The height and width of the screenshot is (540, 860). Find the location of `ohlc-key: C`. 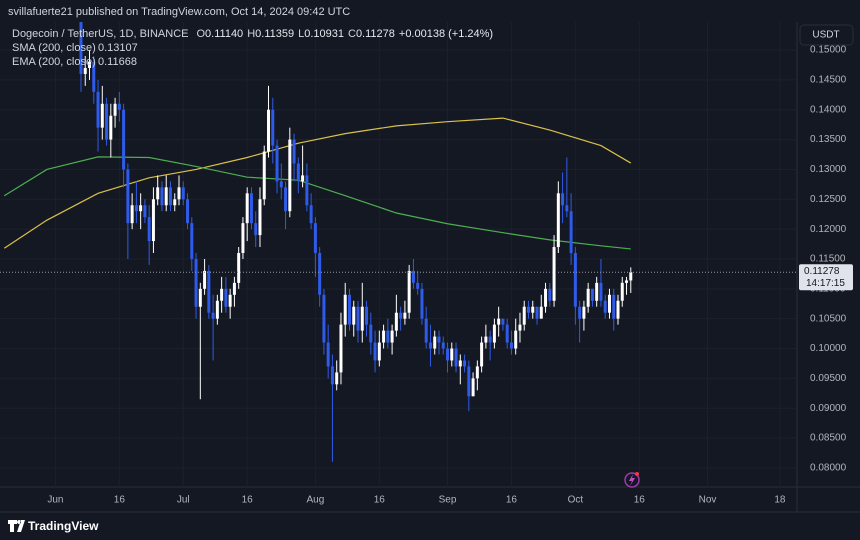

ohlc-key: C is located at coordinates (352, 34).